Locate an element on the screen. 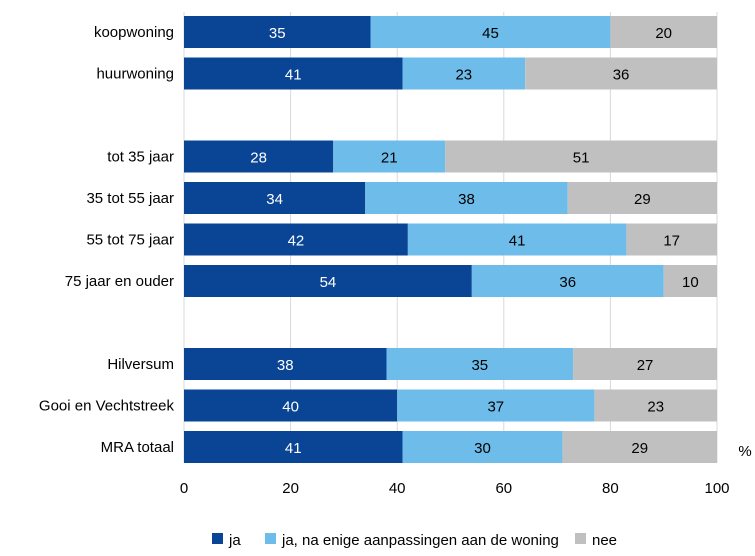 The image size is (755, 556). data-label: 10 is located at coordinates (690, 282).